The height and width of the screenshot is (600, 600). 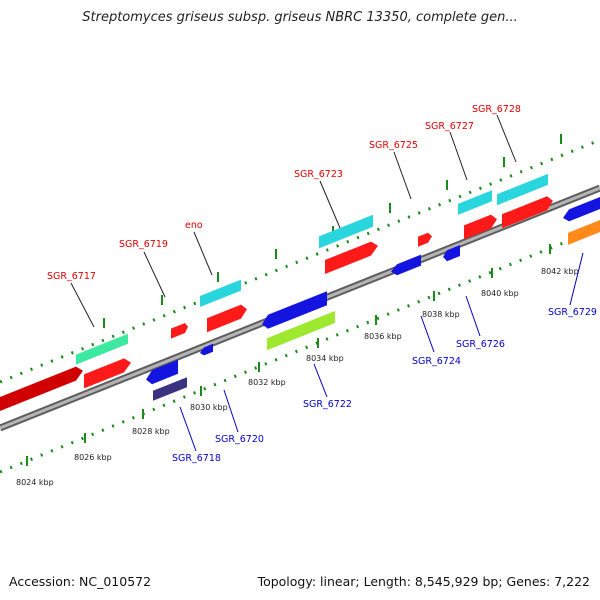 What do you see at coordinates (151, 431) in the screenshot?
I see `kbp-label: 8028 kbp` at bounding box center [151, 431].